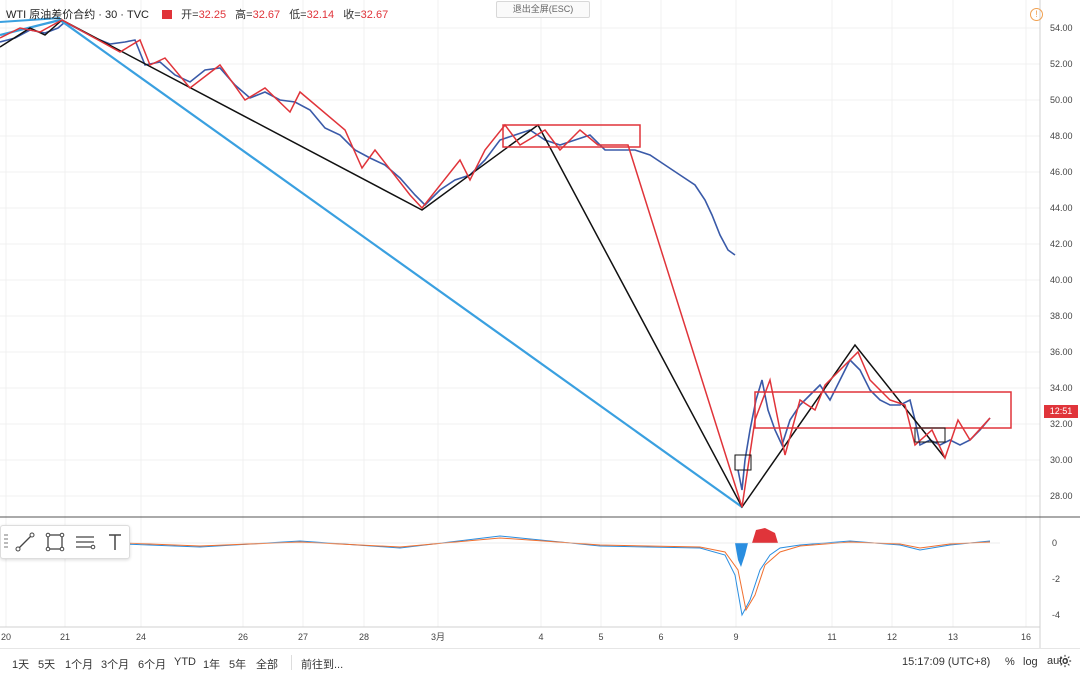 This screenshot has height=676, width=1080. I want to click on time-tick-label: 12, so click(892, 637).